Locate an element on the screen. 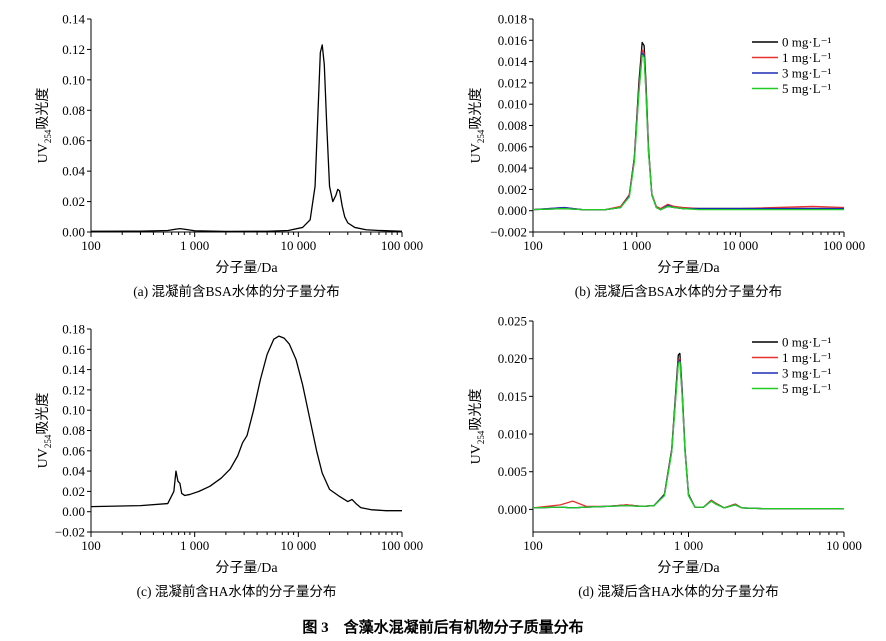  y-tick-label: 0.18 is located at coordinates (73, 329).